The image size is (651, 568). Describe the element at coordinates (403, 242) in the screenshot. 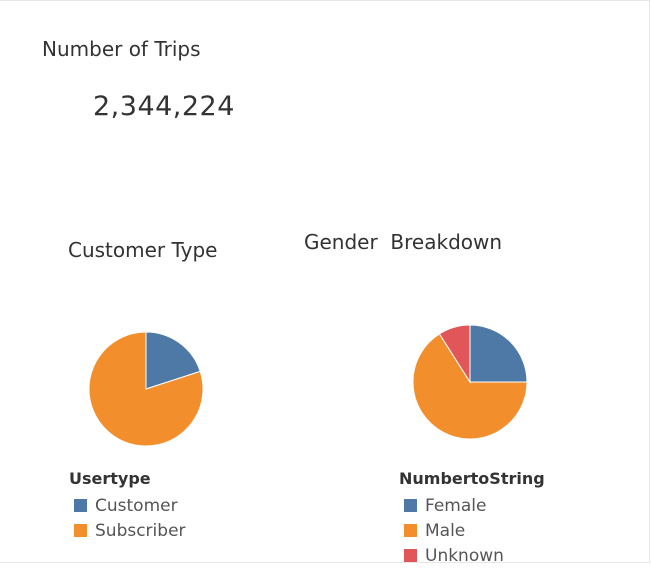

I see `gender-breakdown-title: Gender Breakdown` at that location.